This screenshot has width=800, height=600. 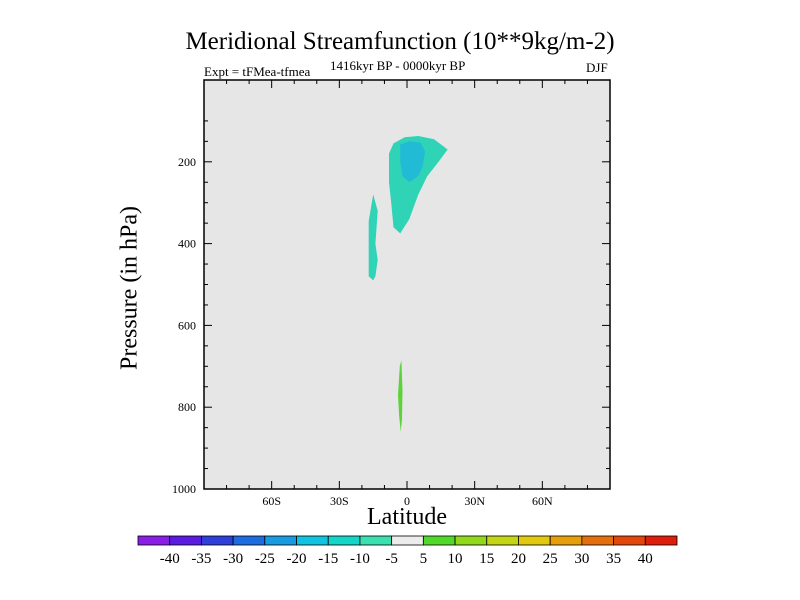 I want to click on contour-lower-positive, so click(x=400, y=396).